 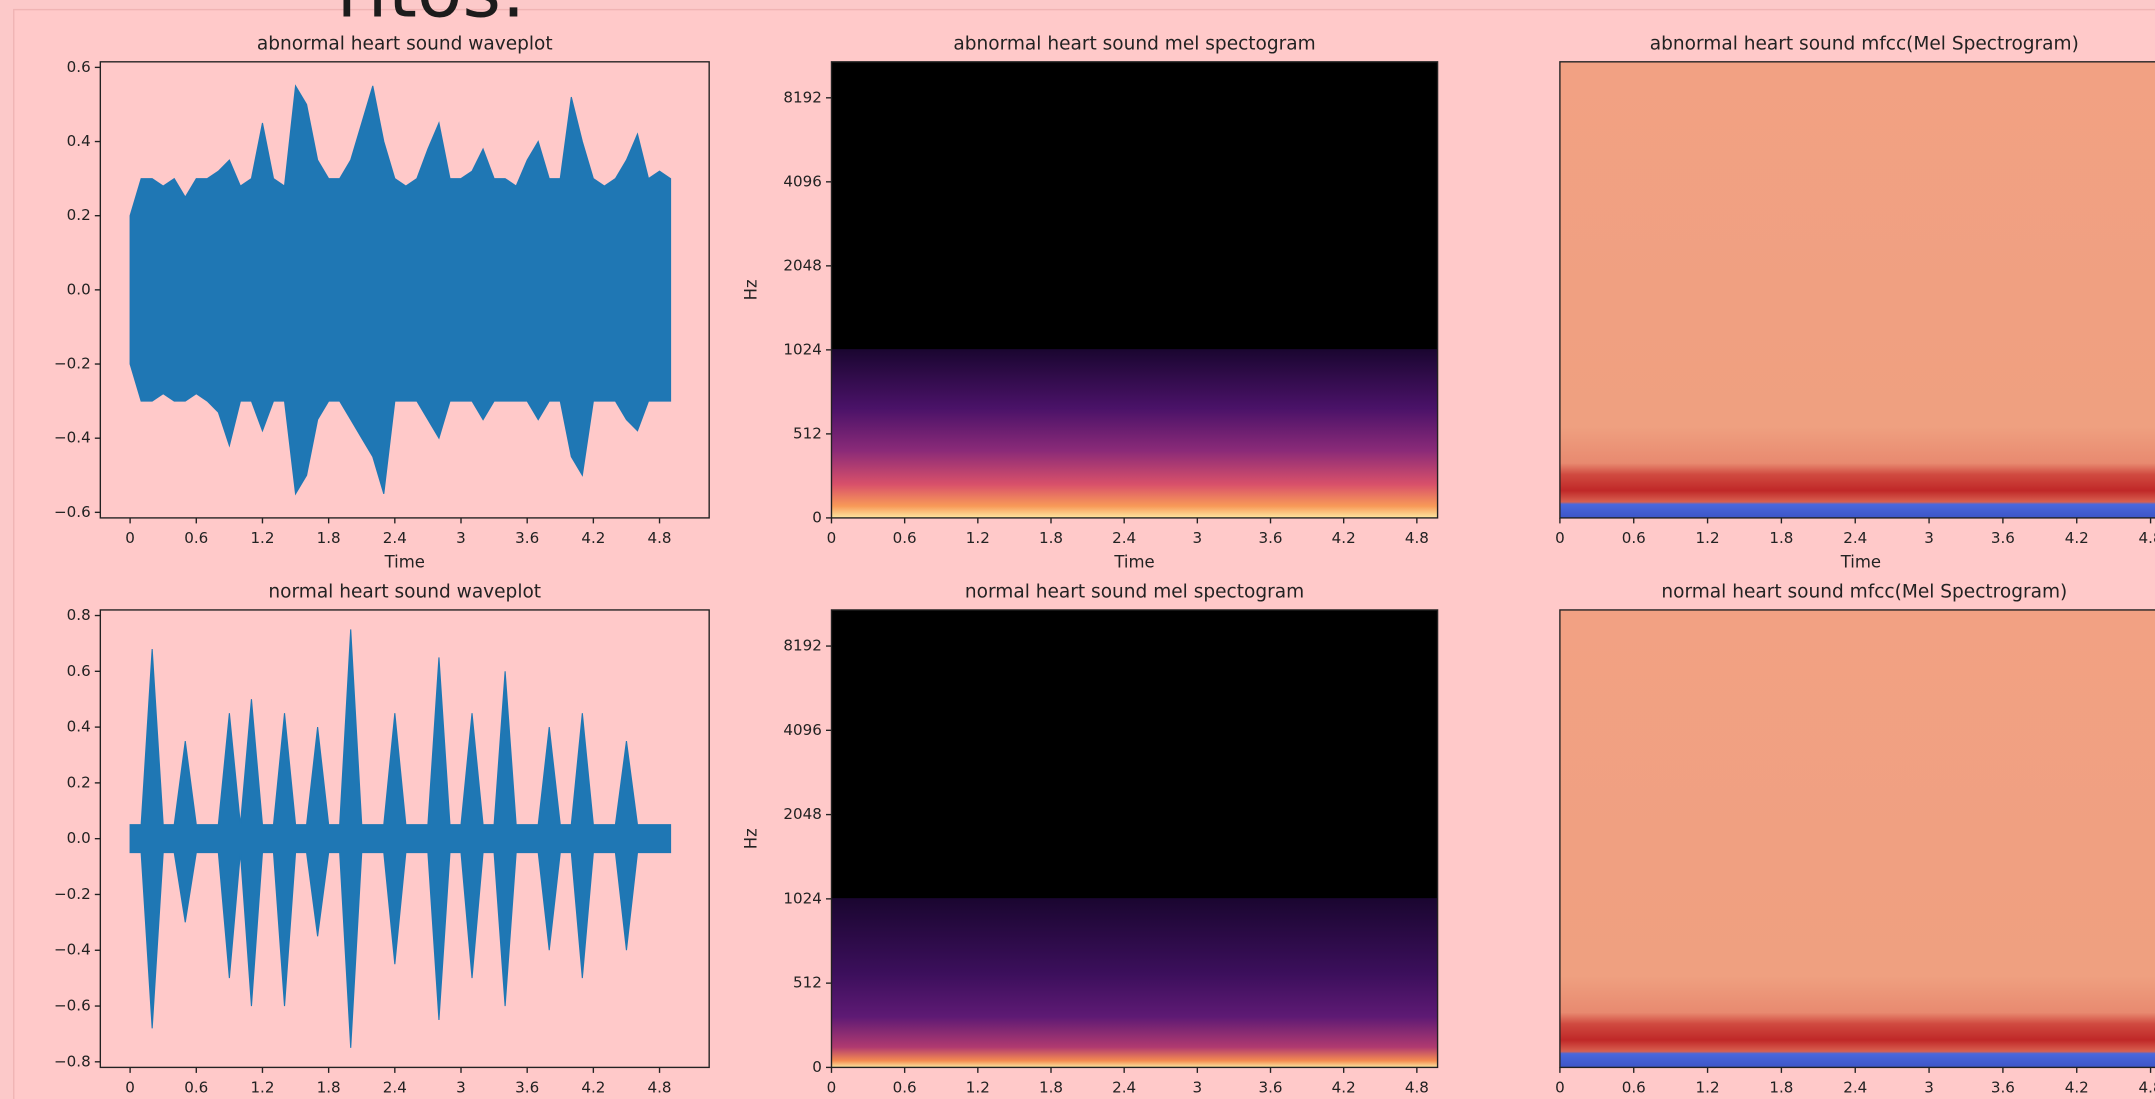 What do you see at coordinates (1134, 592) in the screenshot?
I see `chart-title: normal heart sound mel spectogram` at bounding box center [1134, 592].